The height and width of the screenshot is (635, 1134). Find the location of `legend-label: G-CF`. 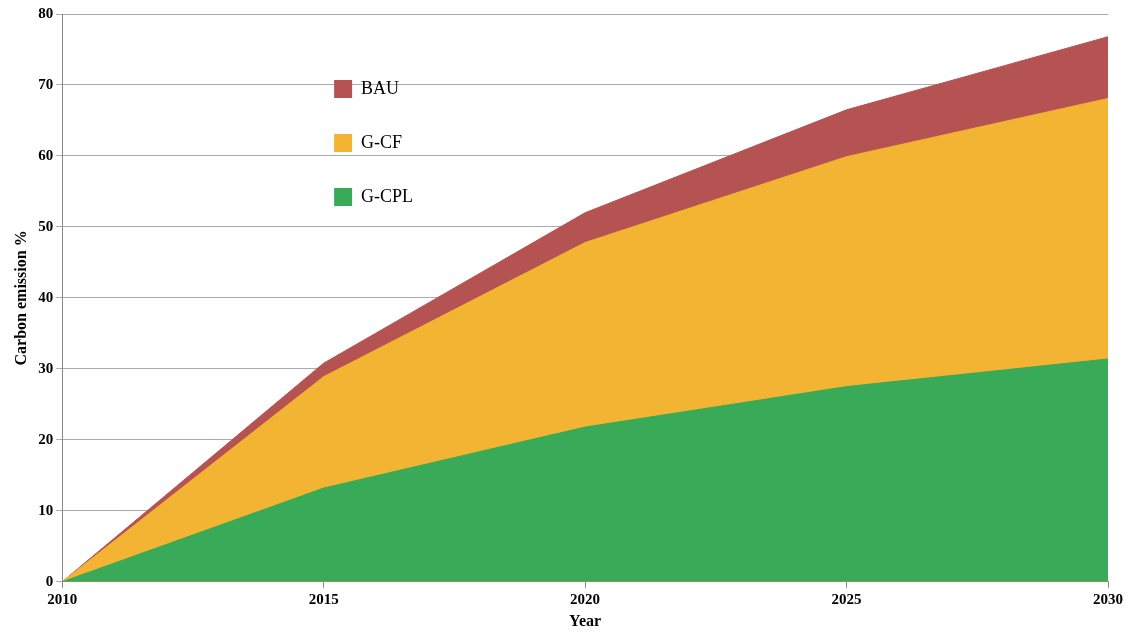

legend-label: G-CF is located at coordinates (382, 141).